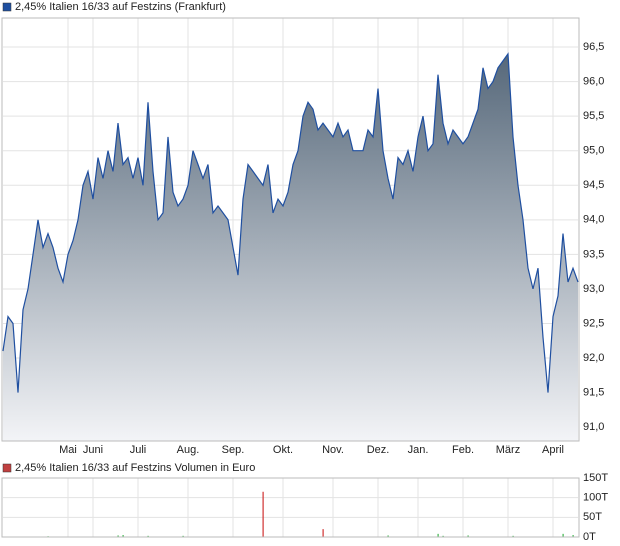  I want to click on y-tick-label: 92,5, so click(593, 323).